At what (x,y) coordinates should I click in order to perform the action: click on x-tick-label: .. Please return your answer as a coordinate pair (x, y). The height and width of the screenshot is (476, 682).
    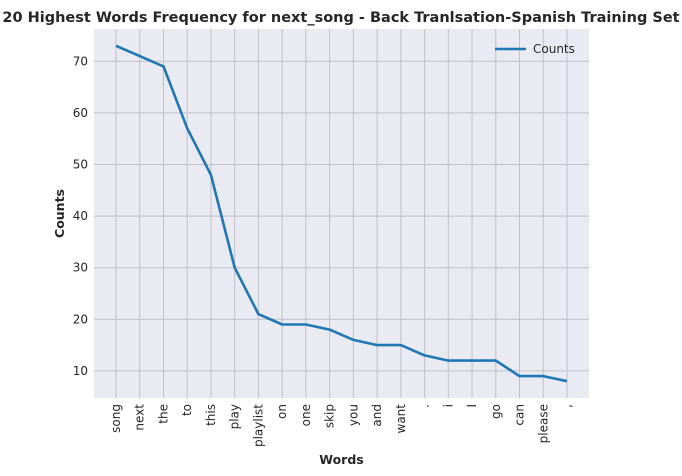
    Looking at the image, I should click on (425, 406).